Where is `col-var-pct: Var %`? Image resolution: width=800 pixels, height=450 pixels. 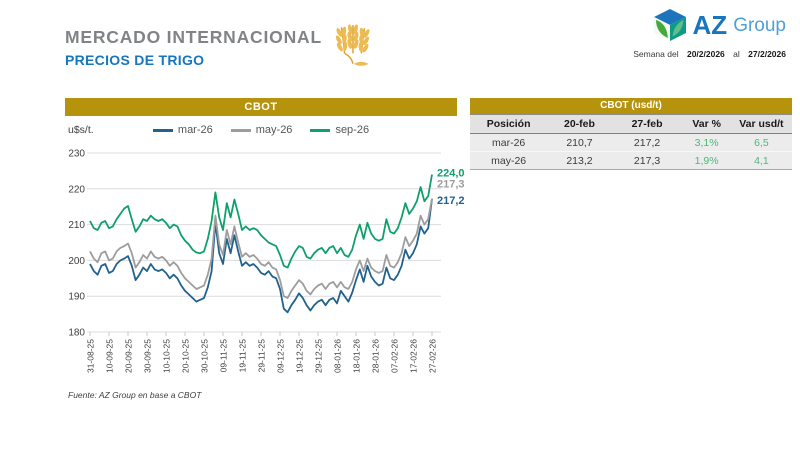 col-var-pct: Var % is located at coordinates (706, 124).